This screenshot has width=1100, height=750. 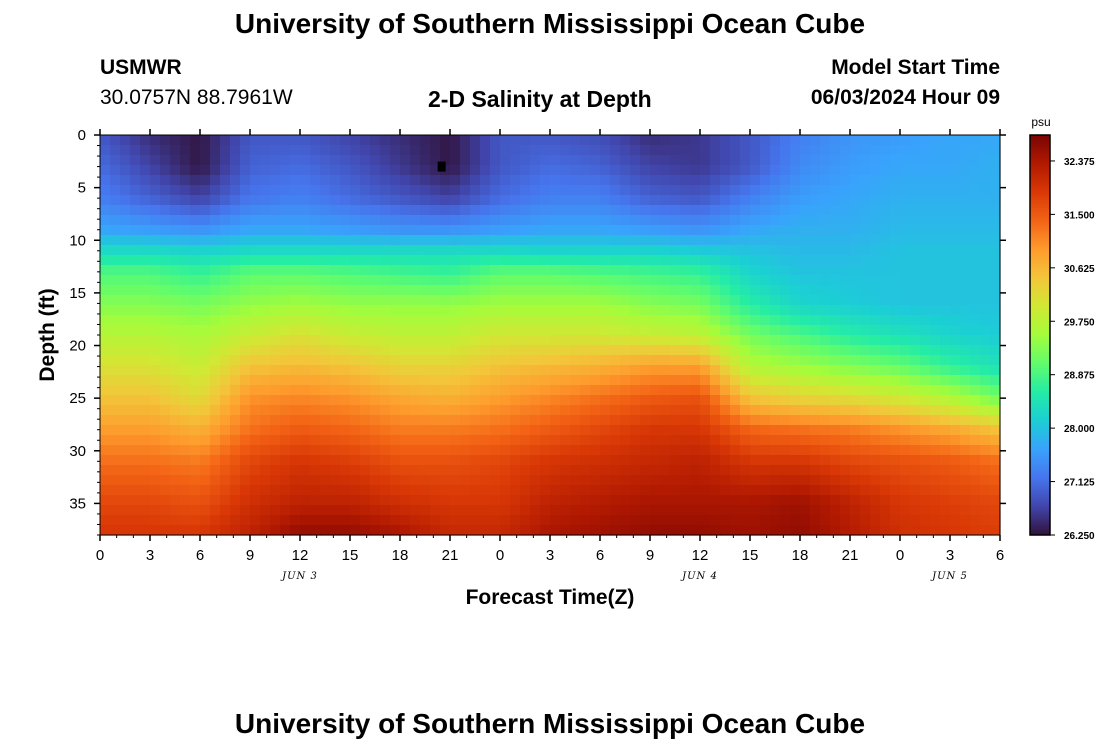 What do you see at coordinates (750, 555) in the screenshot?
I see `x-tick-label: 15` at bounding box center [750, 555].